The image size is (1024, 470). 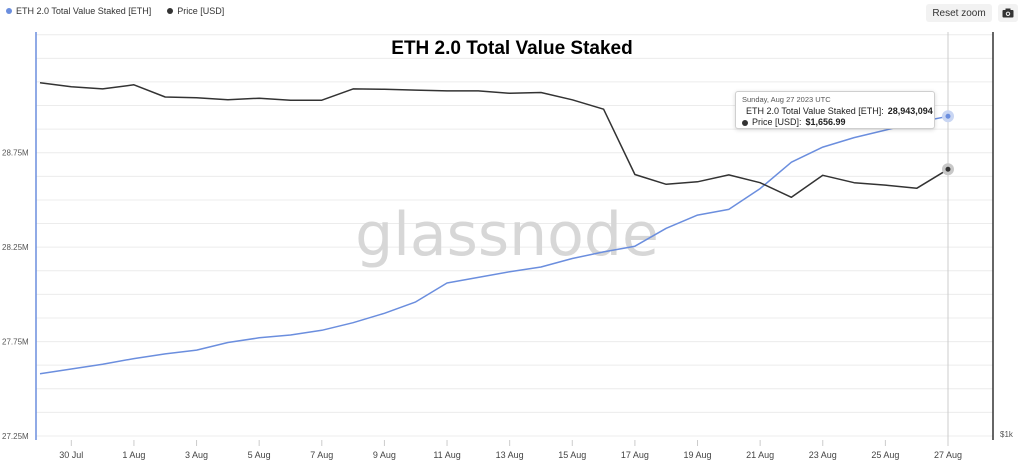 I want to click on x-tick-label: 17 Aug, so click(x=635, y=455).